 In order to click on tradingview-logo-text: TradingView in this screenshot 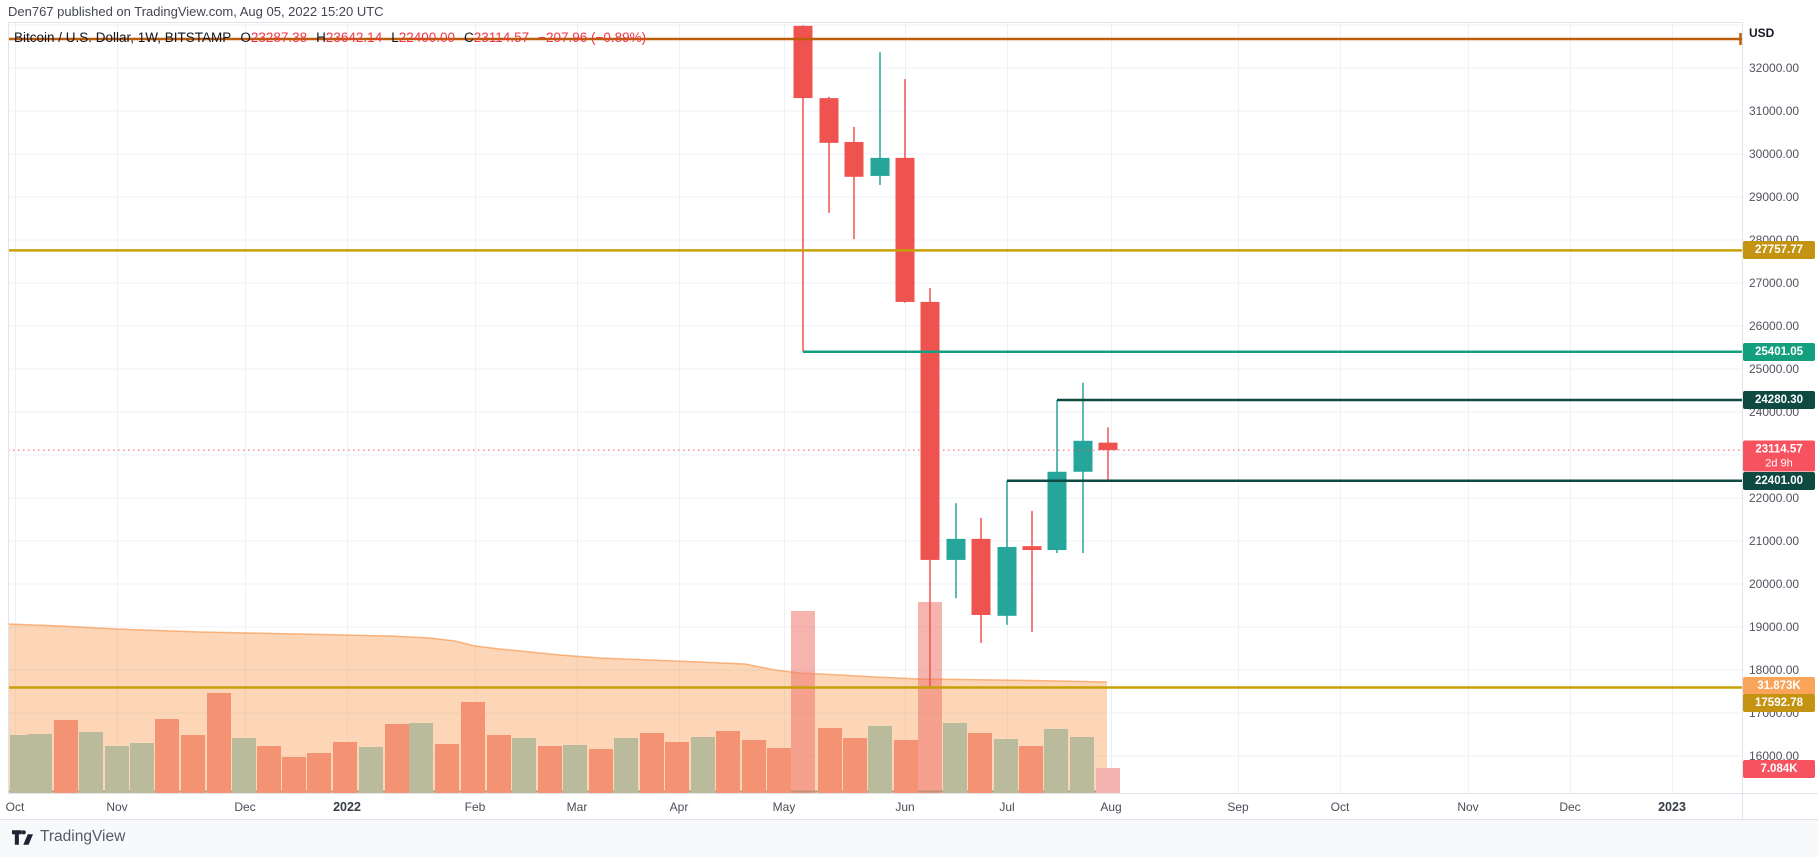, I will do `click(83, 836)`.